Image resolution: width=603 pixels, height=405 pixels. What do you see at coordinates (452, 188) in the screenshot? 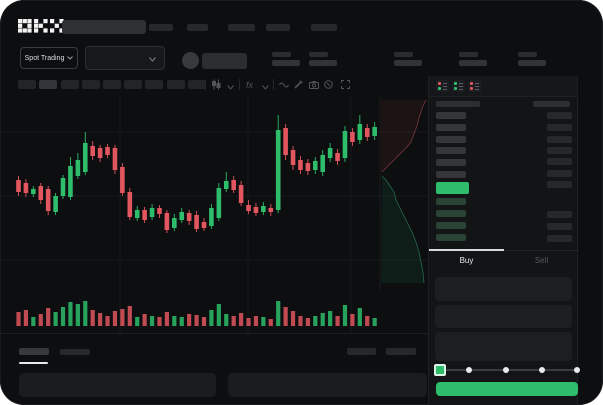
I see `last-price-indicator` at bounding box center [452, 188].